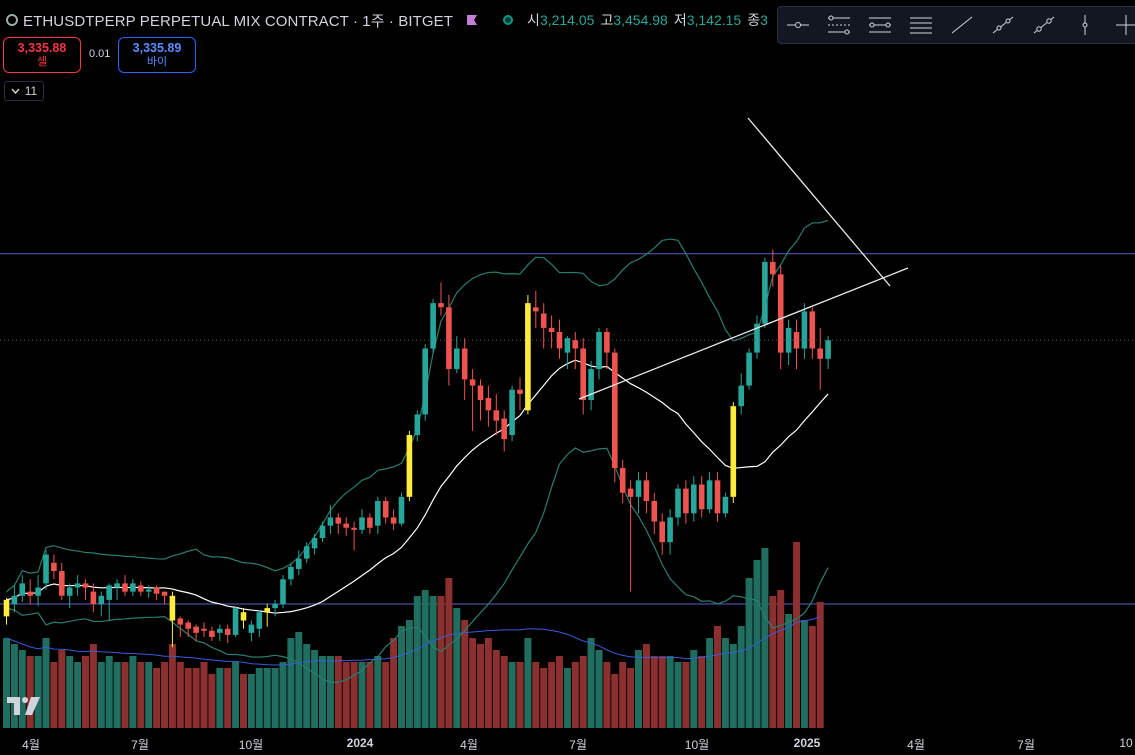 This screenshot has height=755, width=1135. What do you see at coordinates (1043, 25) in the screenshot?
I see `extended-line-icon` at bounding box center [1043, 25].